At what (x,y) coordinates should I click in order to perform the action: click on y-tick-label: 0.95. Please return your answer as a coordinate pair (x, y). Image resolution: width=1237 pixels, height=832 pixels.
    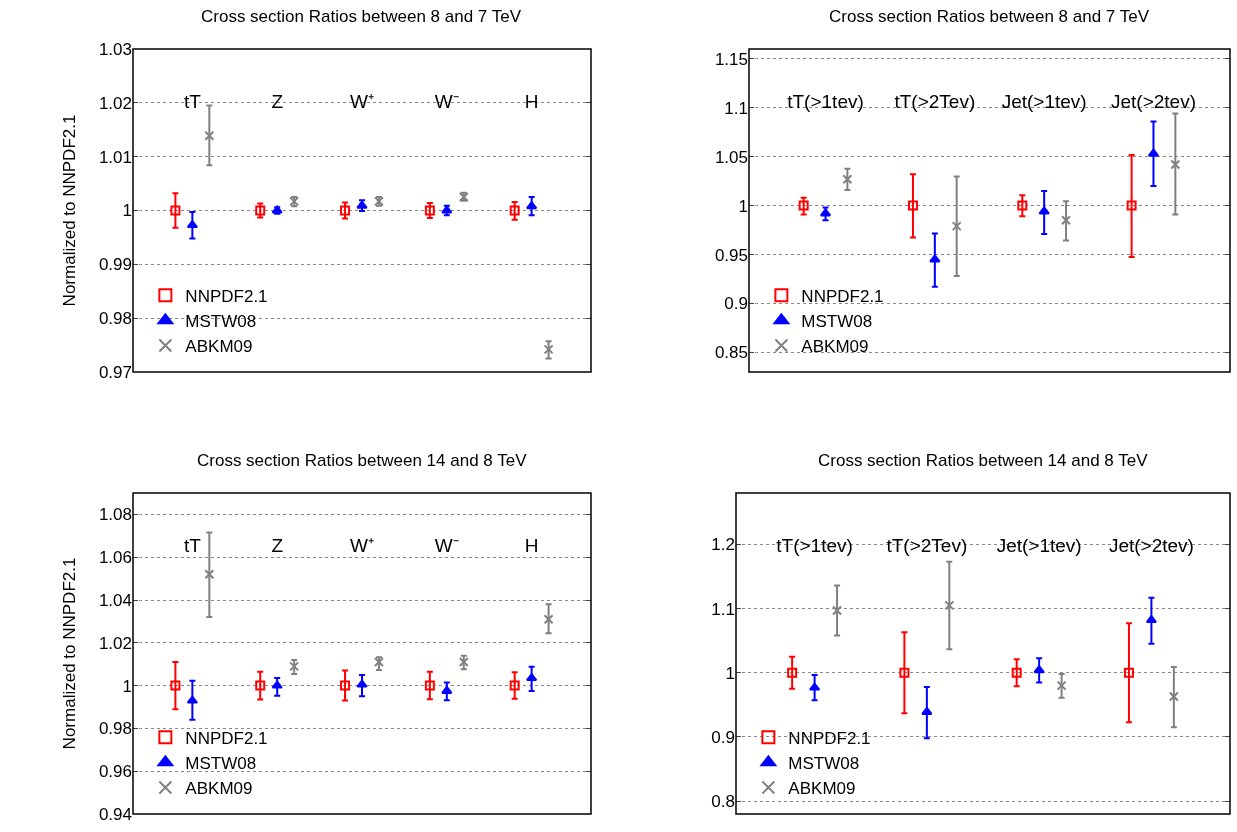
    Looking at the image, I should click on (731, 255).